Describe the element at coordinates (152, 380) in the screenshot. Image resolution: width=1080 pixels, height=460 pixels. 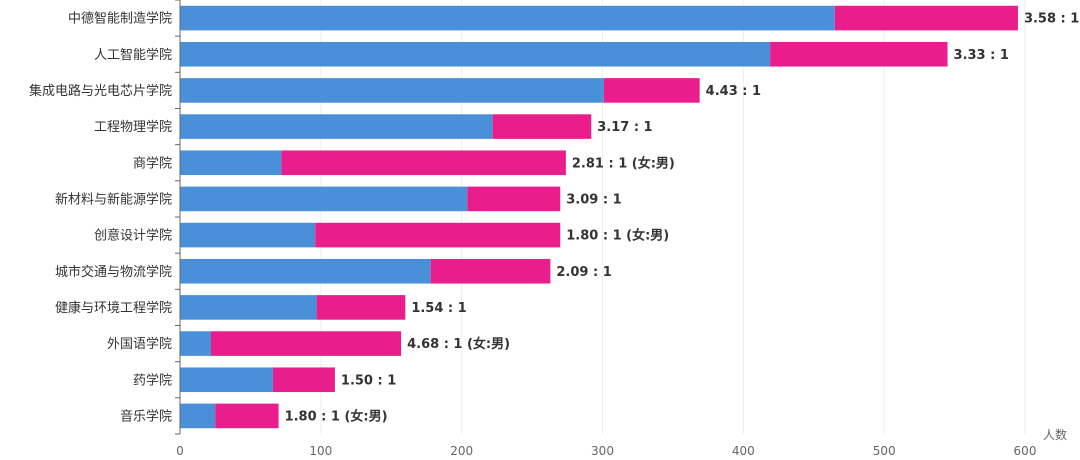
I see `category-label: 药学院` at that location.